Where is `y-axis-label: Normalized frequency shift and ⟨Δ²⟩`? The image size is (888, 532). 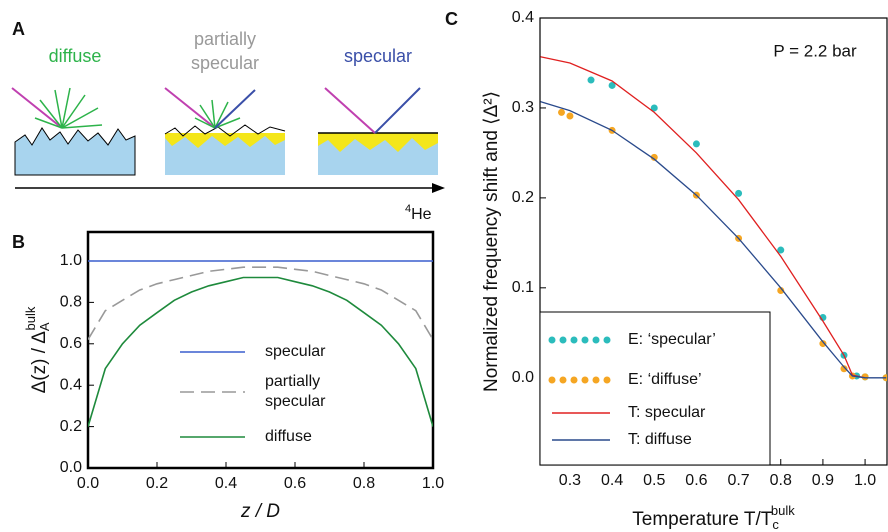
y-axis-label: Normalized frequency shift and ⟨Δ²⟩ is located at coordinates (491, 241).